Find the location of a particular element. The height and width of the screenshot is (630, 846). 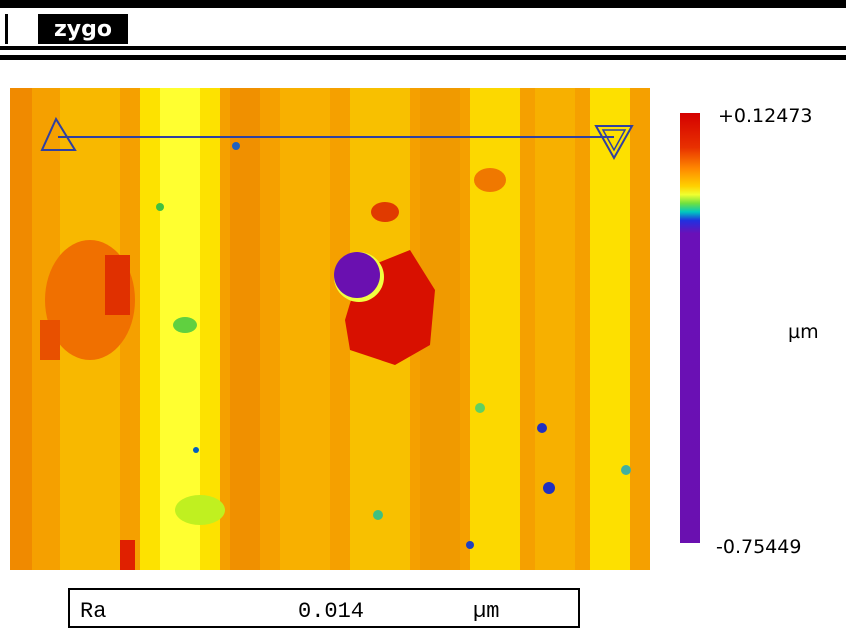

logo-box is located at coordinates (83, 29).